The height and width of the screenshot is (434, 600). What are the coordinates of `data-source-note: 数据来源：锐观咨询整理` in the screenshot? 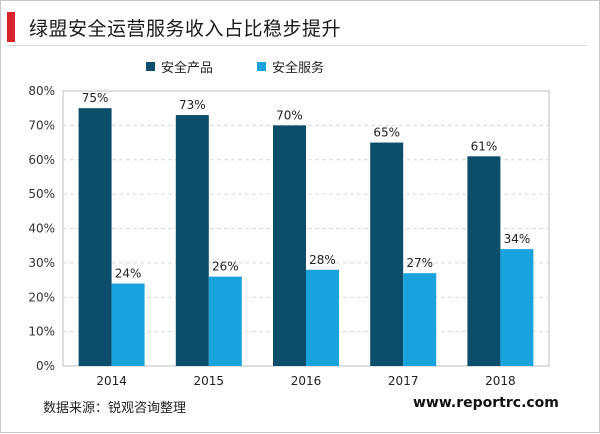 It's located at (115, 408).